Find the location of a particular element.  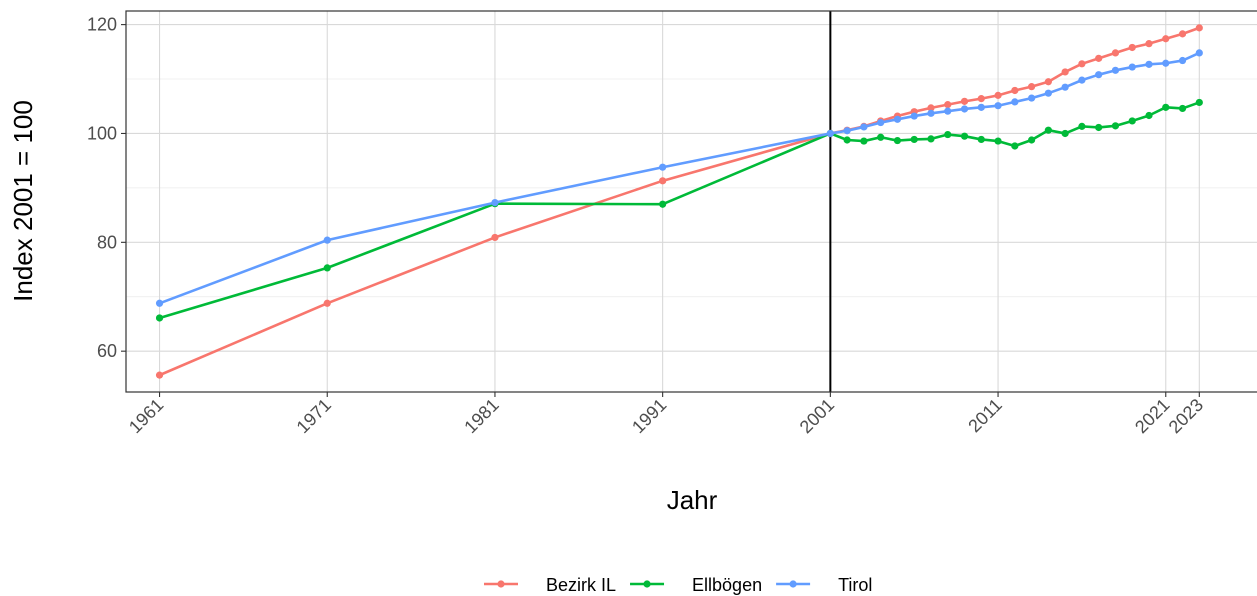

y-tick-label: 80 is located at coordinates (107, 242).